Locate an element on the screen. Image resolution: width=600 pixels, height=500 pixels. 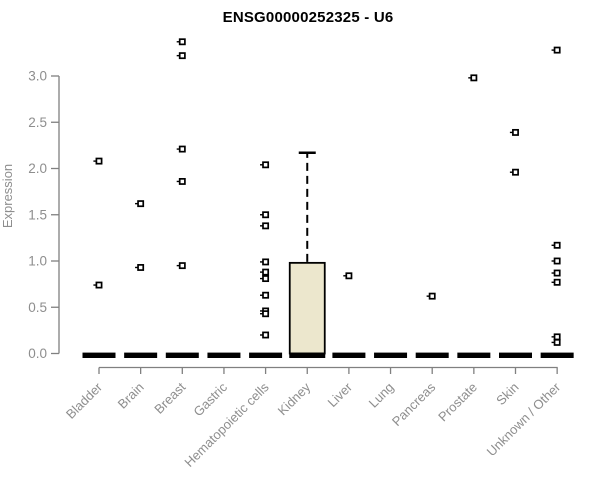
box-iqr is located at coordinates (307, 308).